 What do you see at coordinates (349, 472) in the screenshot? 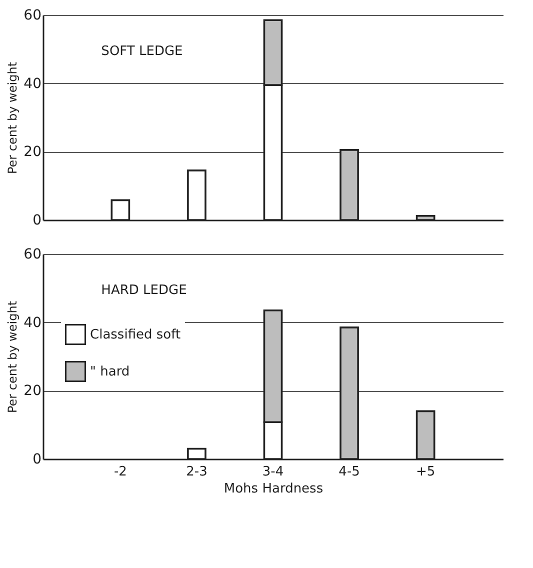
I see `x-tick-label: 4-5` at bounding box center [349, 472].